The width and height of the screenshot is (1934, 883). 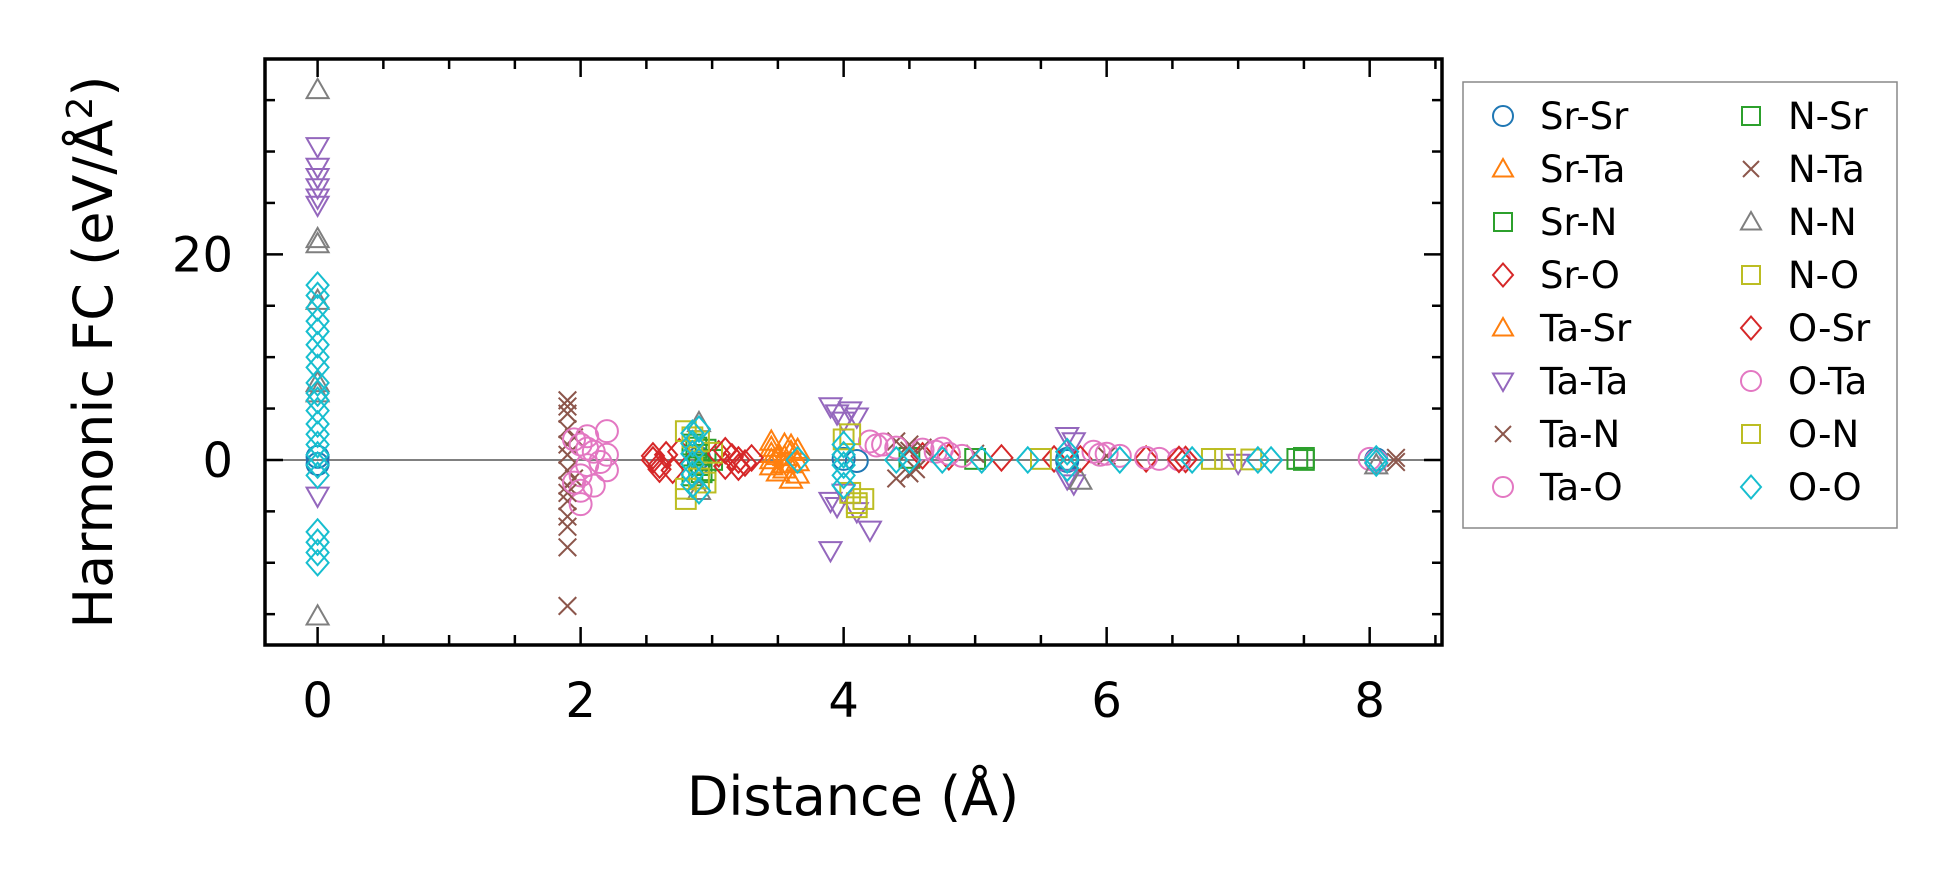 I want to click on y-tick-label: 20, so click(x=202, y=255).